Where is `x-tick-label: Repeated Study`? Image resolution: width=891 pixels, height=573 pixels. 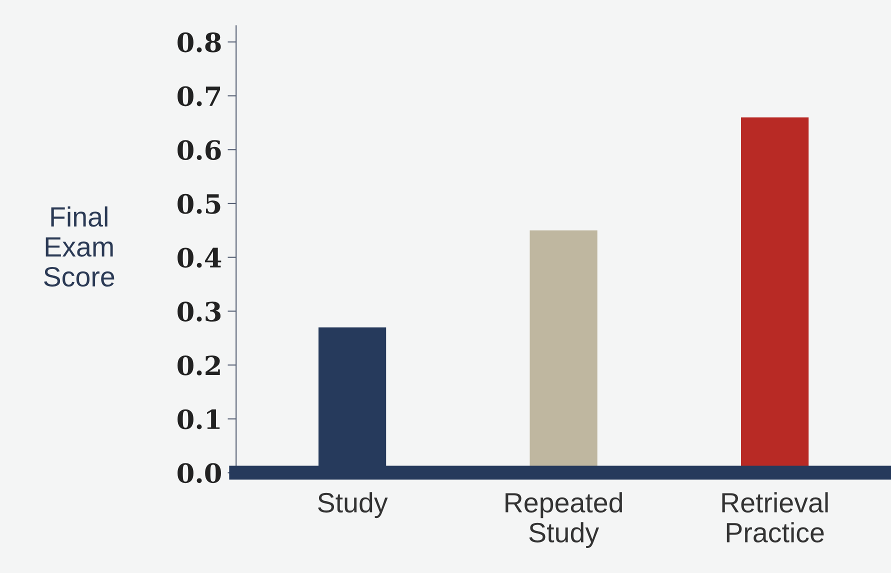
x-tick-label: Repeated Study is located at coordinates (564, 520).